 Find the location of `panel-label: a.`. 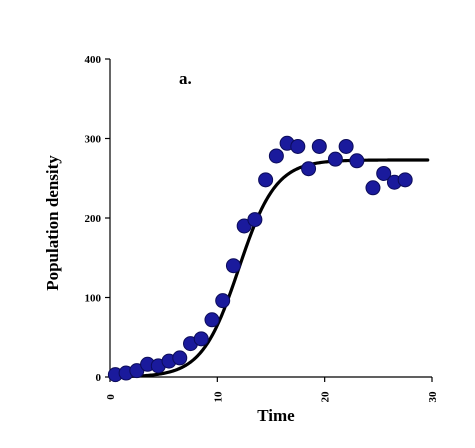

panel-label: a. is located at coordinates (185, 78).